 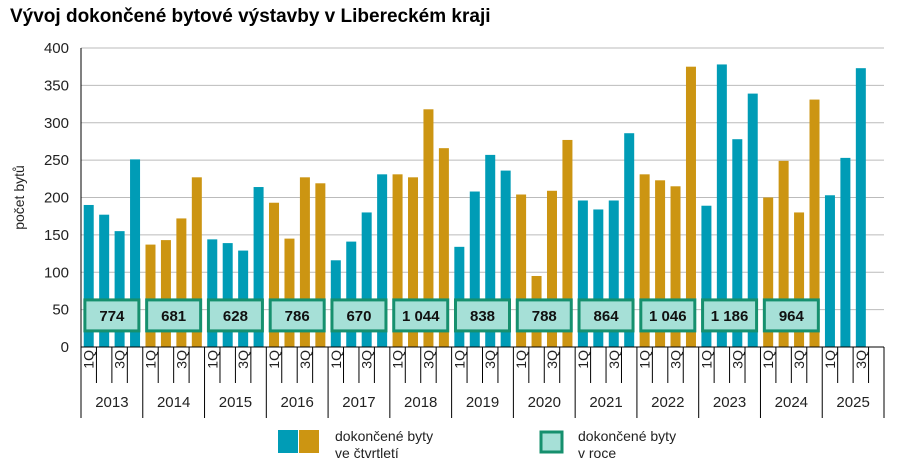 What do you see at coordinates (829, 271) in the screenshot?
I see `bar-2025-q1` at bounding box center [829, 271].